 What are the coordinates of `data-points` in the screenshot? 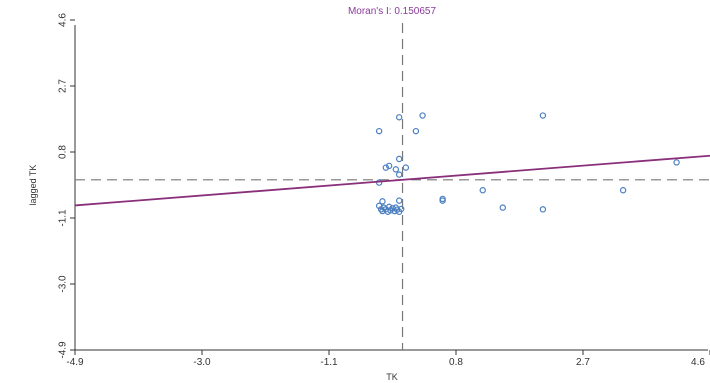 It's located at (527, 163).